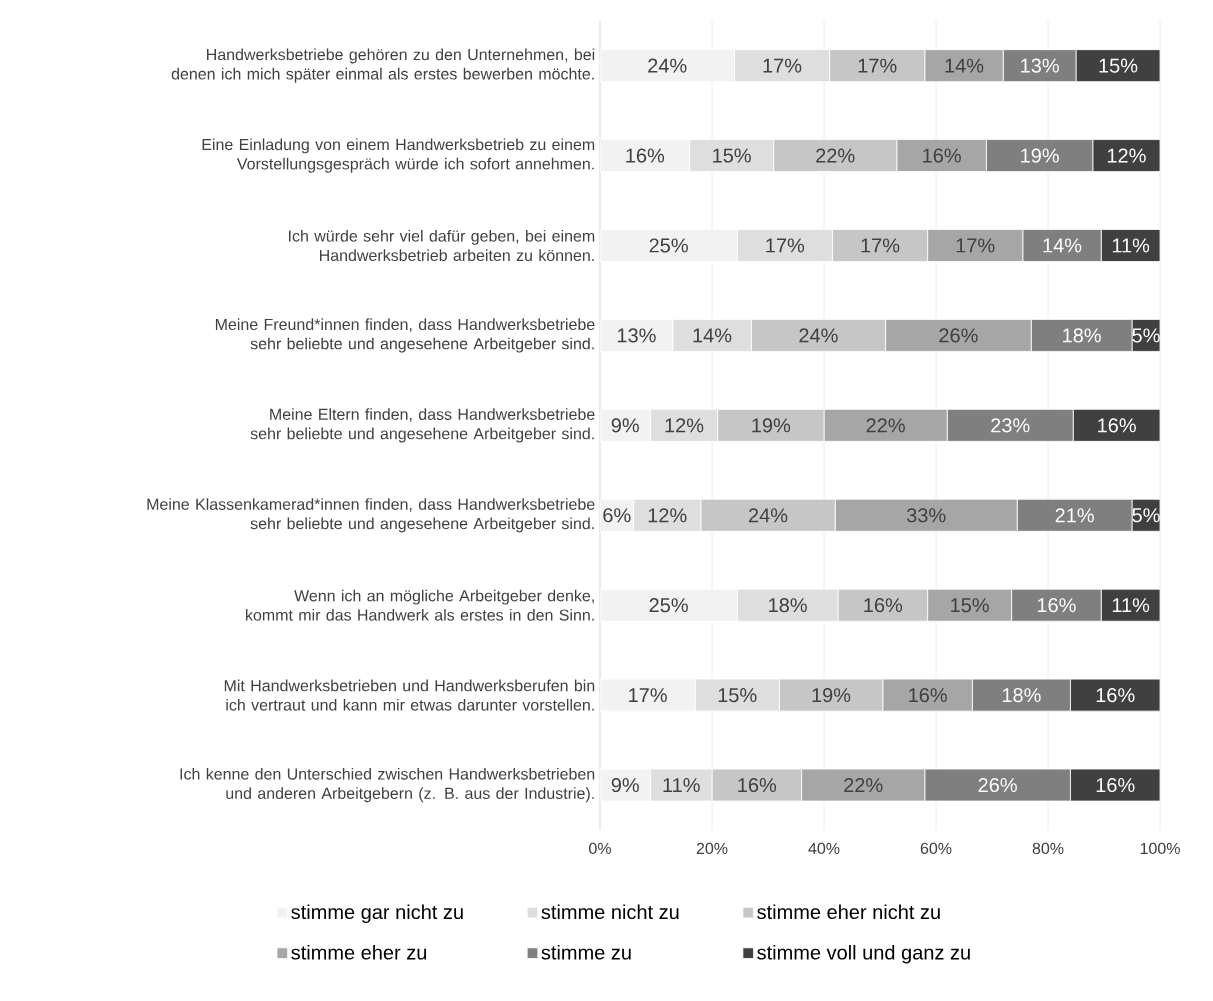 The height and width of the screenshot is (1001, 1213). What do you see at coordinates (405, 335) in the screenshot?
I see `y-tick-label: Meine Freund*innen finden, dass Handwerksbetriebe sehr beliebte und angesehene Arbeitgeber sind.` at bounding box center [405, 335].